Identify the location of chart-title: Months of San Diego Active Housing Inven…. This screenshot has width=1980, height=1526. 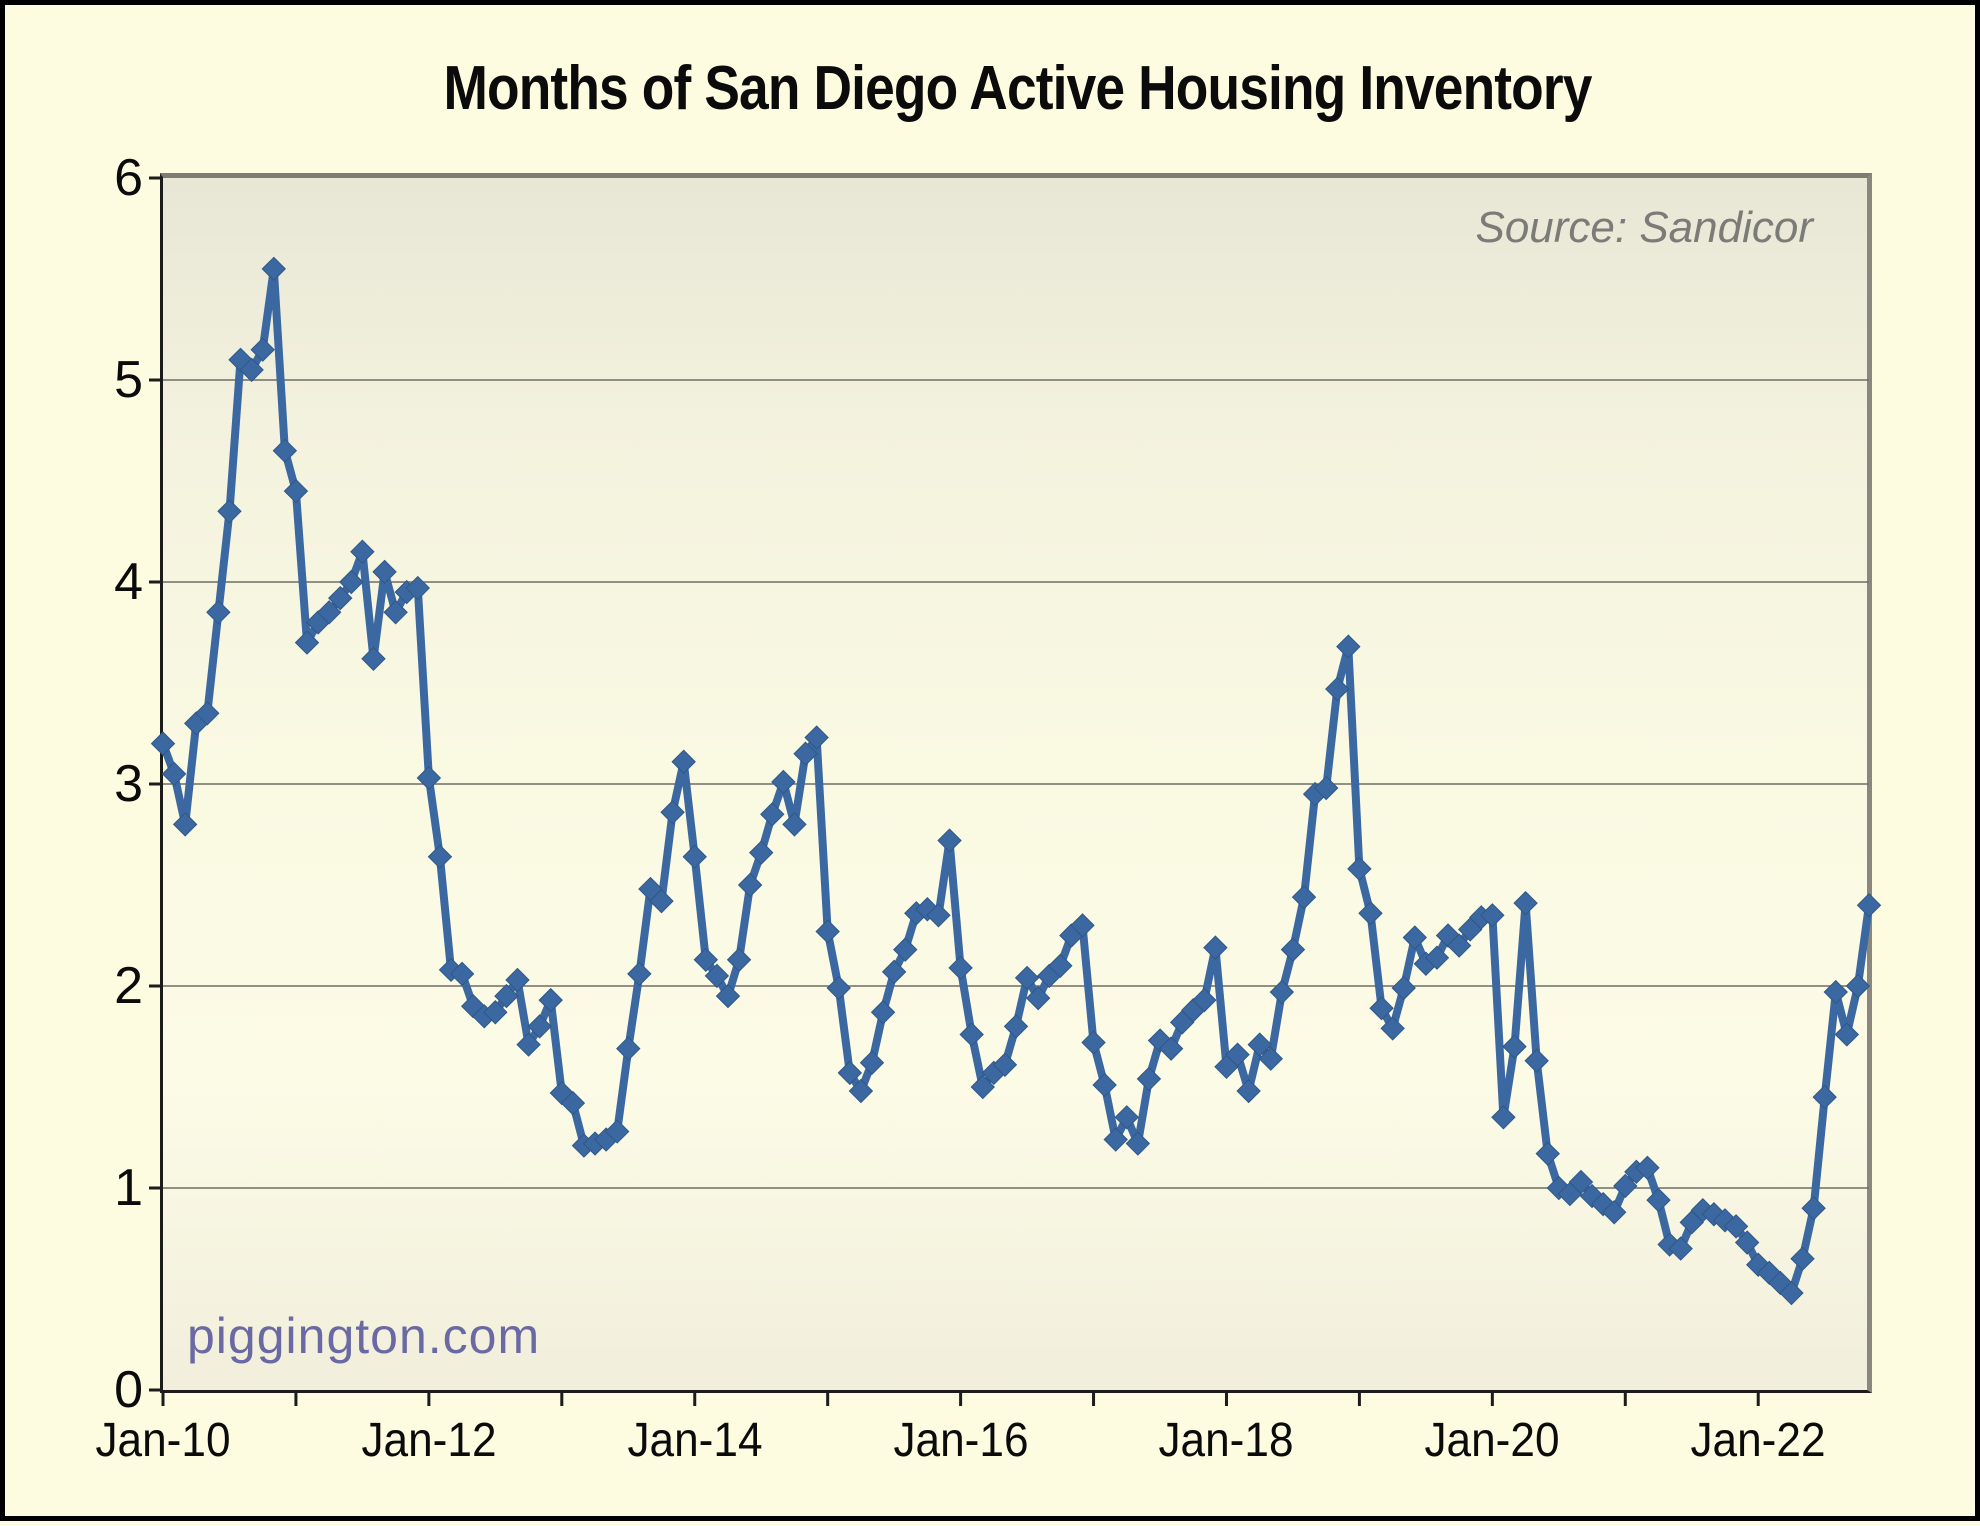
(1018, 88).